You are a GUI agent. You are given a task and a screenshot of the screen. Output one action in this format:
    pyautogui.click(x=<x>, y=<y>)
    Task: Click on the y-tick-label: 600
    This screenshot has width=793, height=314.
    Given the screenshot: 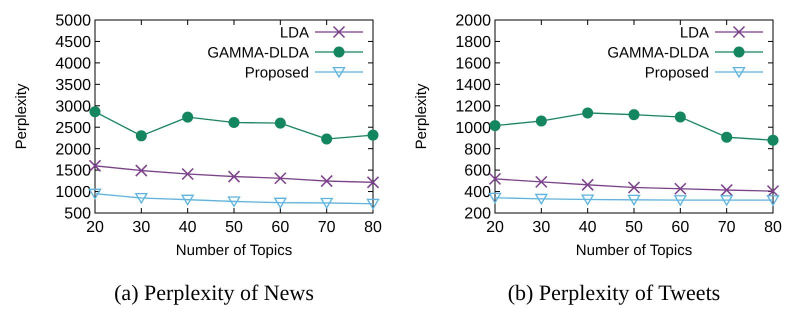 What is the action you would take?
    pyautogui.click(x=478, y=171)
    